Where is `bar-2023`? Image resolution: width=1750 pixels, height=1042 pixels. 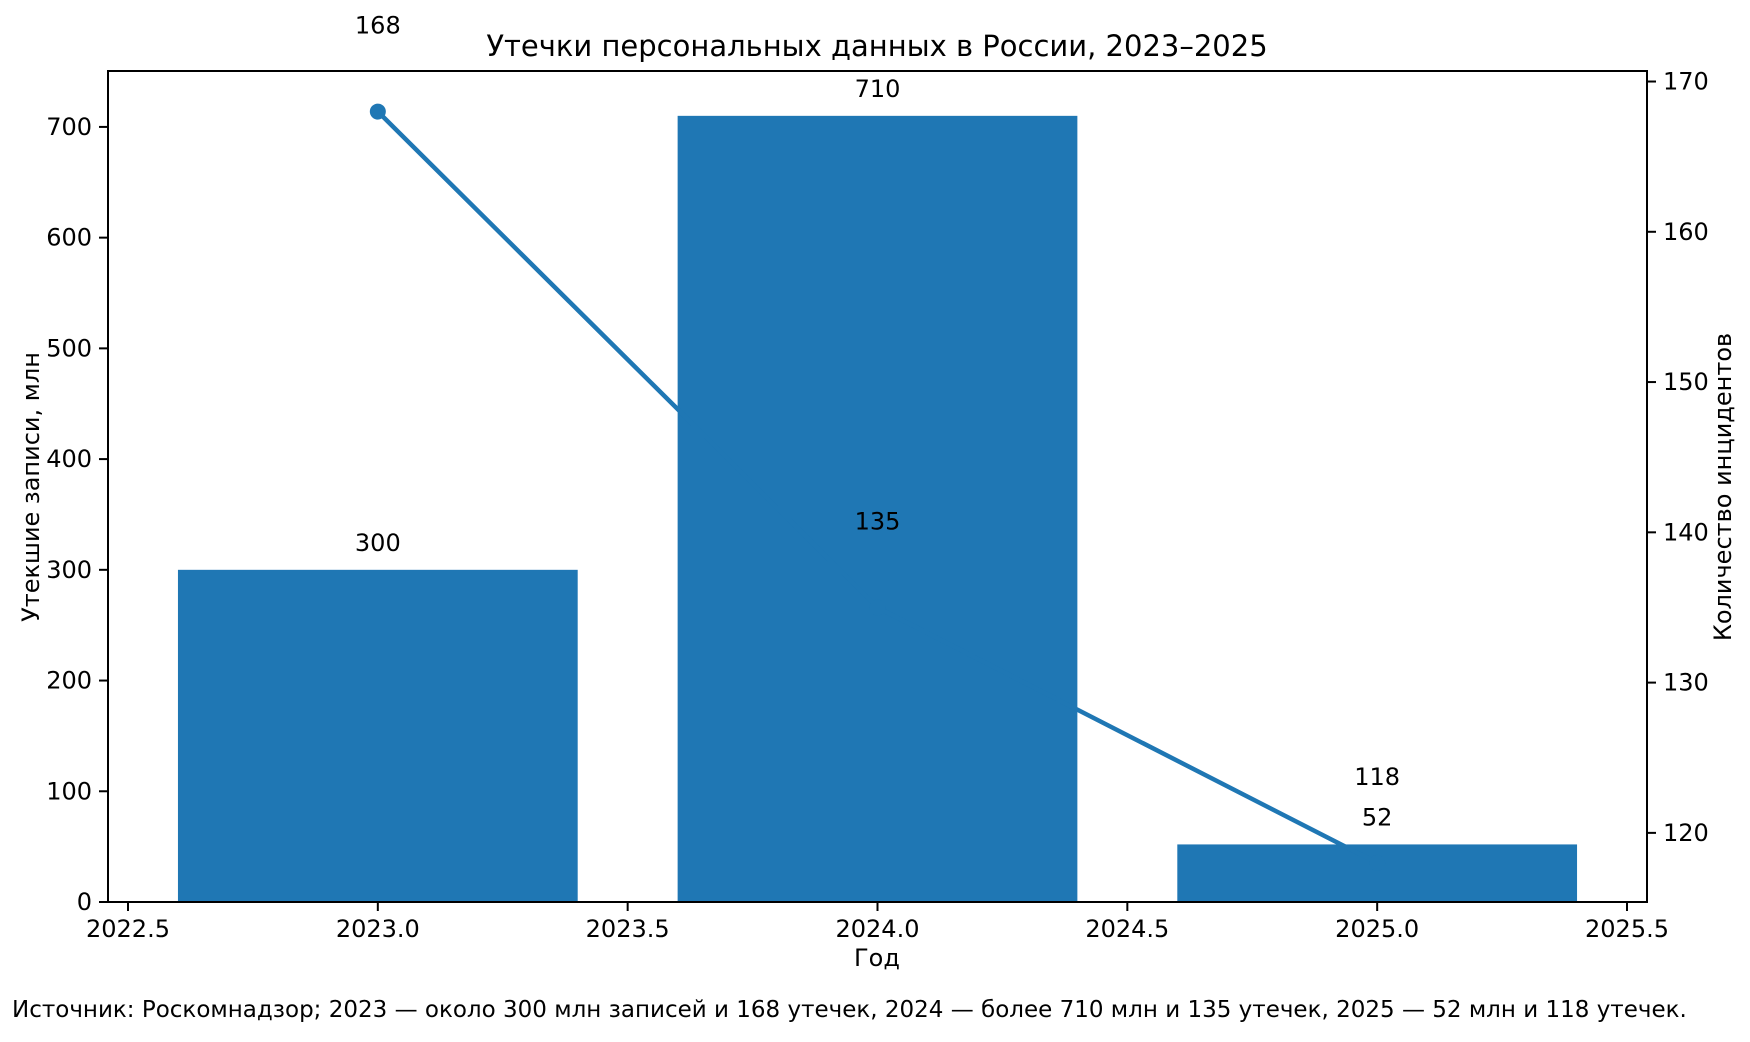 bar-2023 is located at coordinates (377, 735).